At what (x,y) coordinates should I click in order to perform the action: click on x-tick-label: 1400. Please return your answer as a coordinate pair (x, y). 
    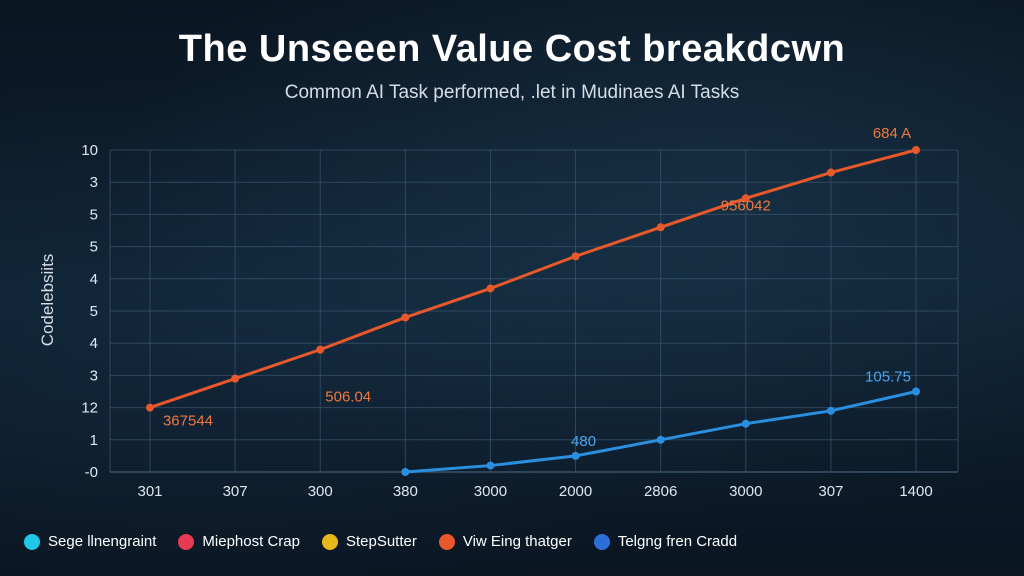
    Looking at the image, I should click on (915, 491).